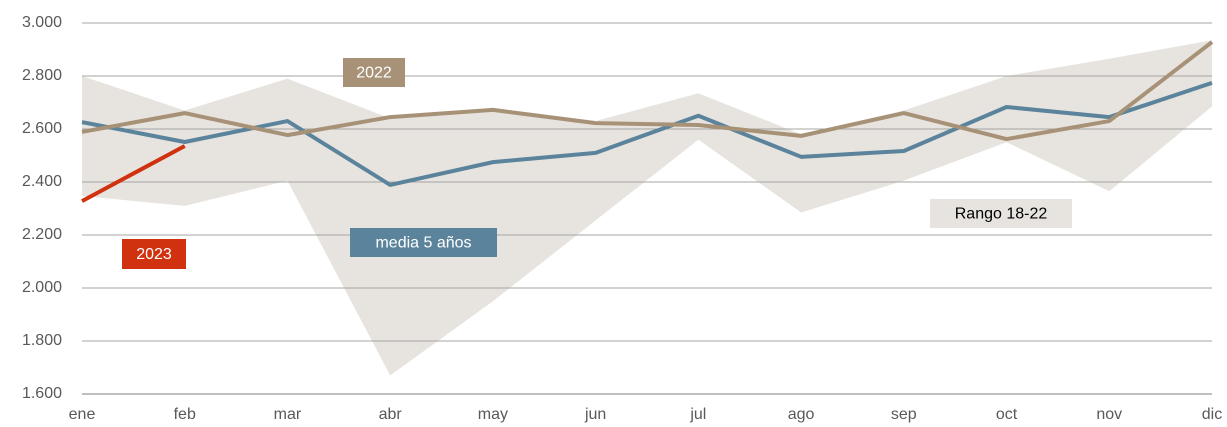  What do you see at coordinates (1212, 414) in the screenshot?
I see `x-tick-label: dic` at bounding box center [1212, 414].